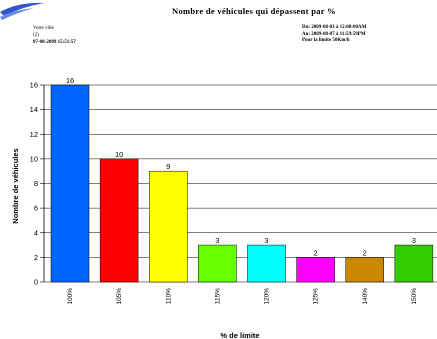 Image resolution: width=437 pixels, height=339 pixels. I want to click on x-tick-label: 115%, so click(217, 296).